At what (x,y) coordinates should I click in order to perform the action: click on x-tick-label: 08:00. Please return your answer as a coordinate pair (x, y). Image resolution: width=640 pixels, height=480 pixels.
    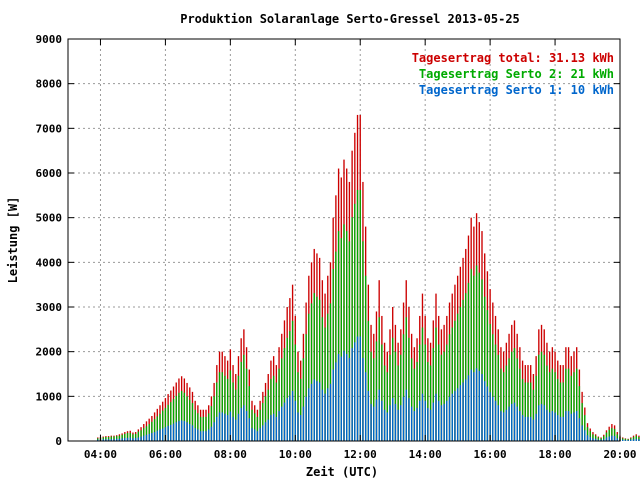
    Looking at the image, I should click on (230, 454).